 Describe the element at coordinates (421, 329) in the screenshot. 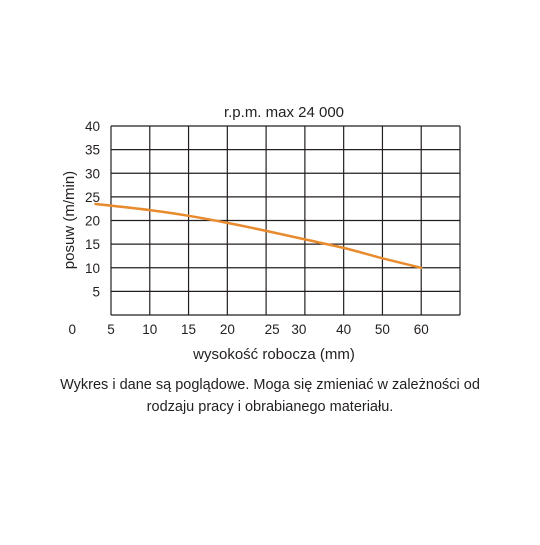

I see `x-tick-label: 60` at that location.